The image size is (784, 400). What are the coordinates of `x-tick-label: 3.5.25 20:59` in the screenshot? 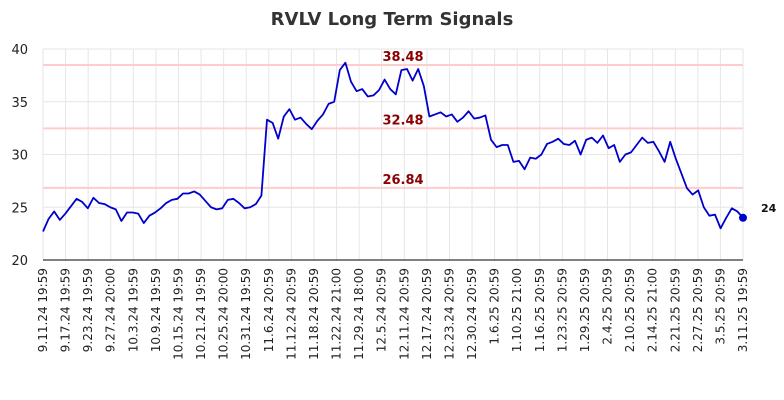 It's located at (720, 306).